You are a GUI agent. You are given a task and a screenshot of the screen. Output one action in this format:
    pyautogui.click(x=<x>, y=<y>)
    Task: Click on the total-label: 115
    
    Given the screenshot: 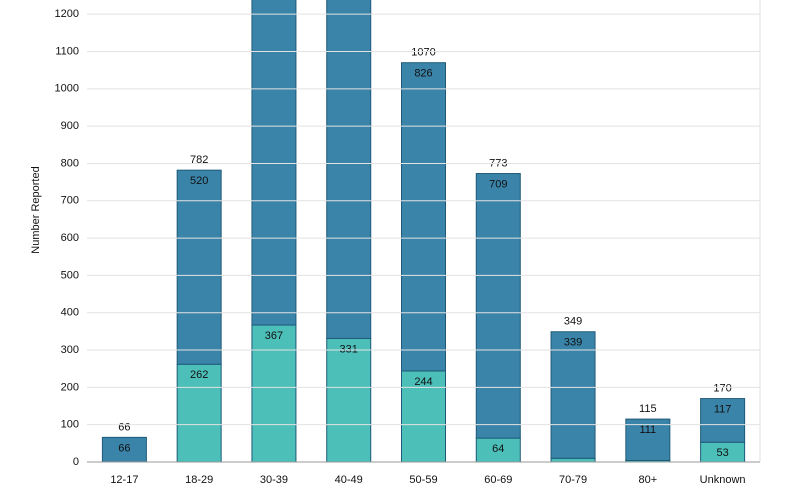 What is the action you would take?
    pyautogui.click(x=648, y=409)
    